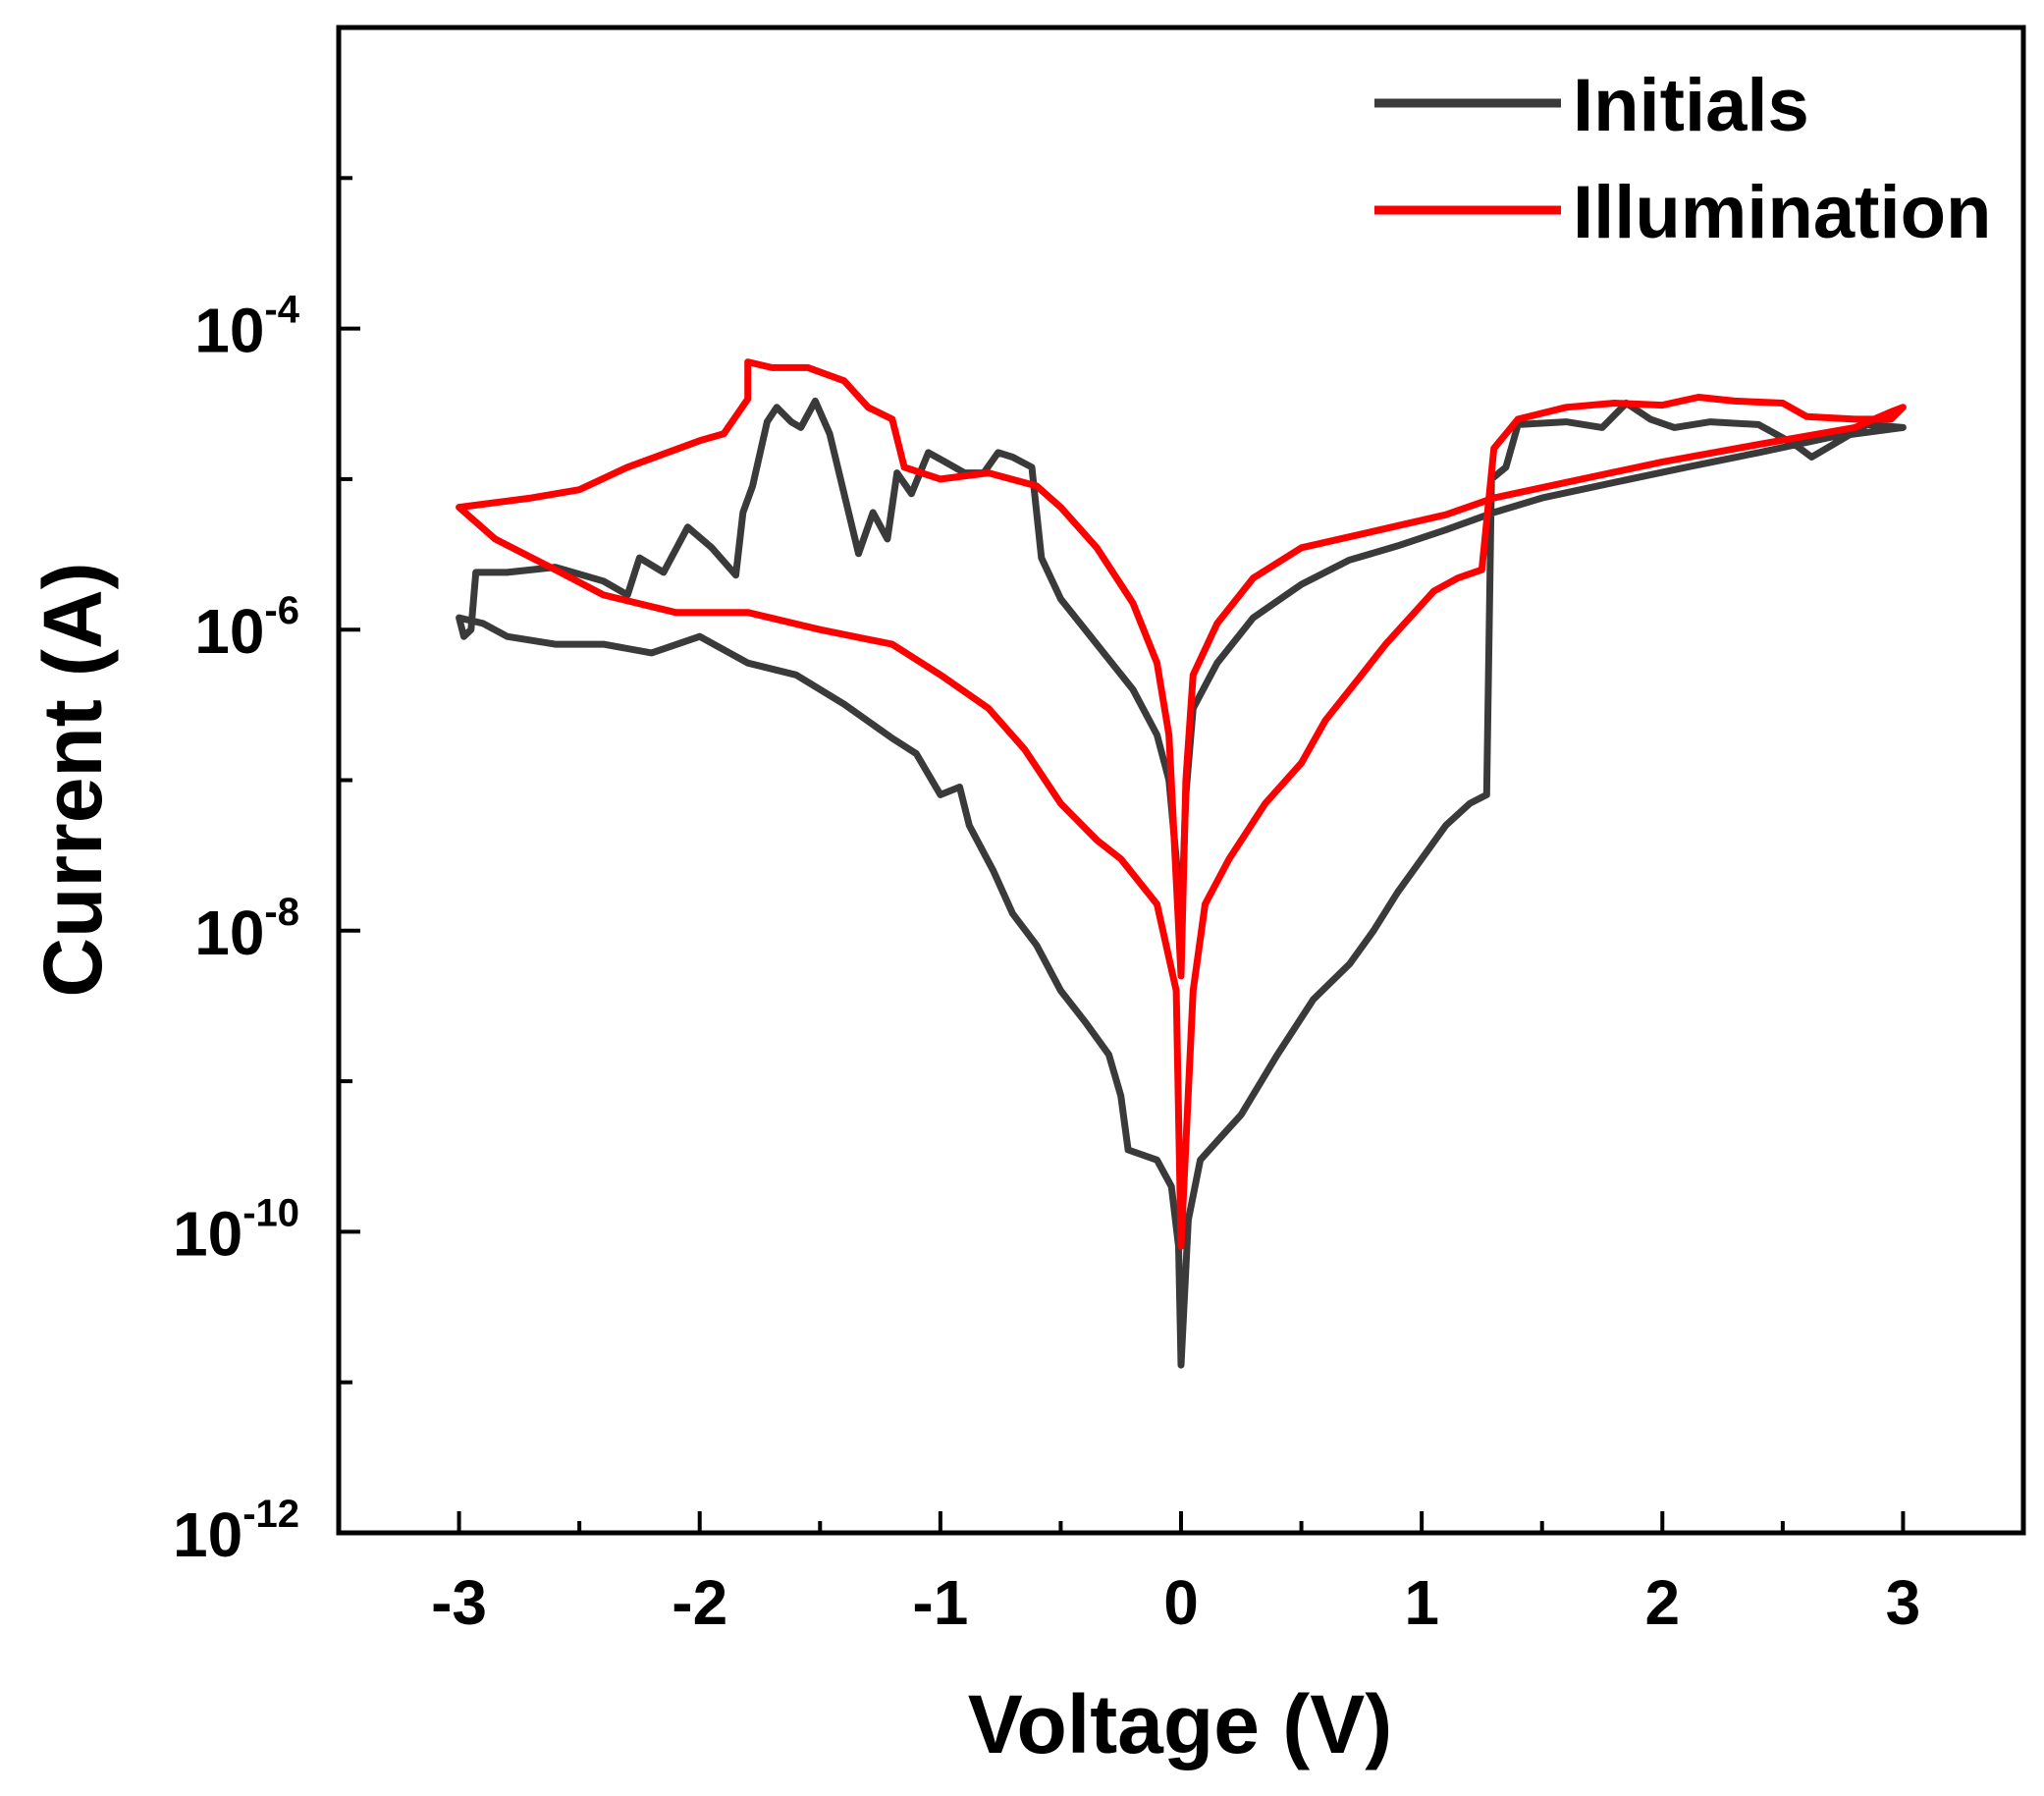  Describe the element at coordinates (73, 779) in the screenshot. I see `y-axis-title: Current (A)` at that location.